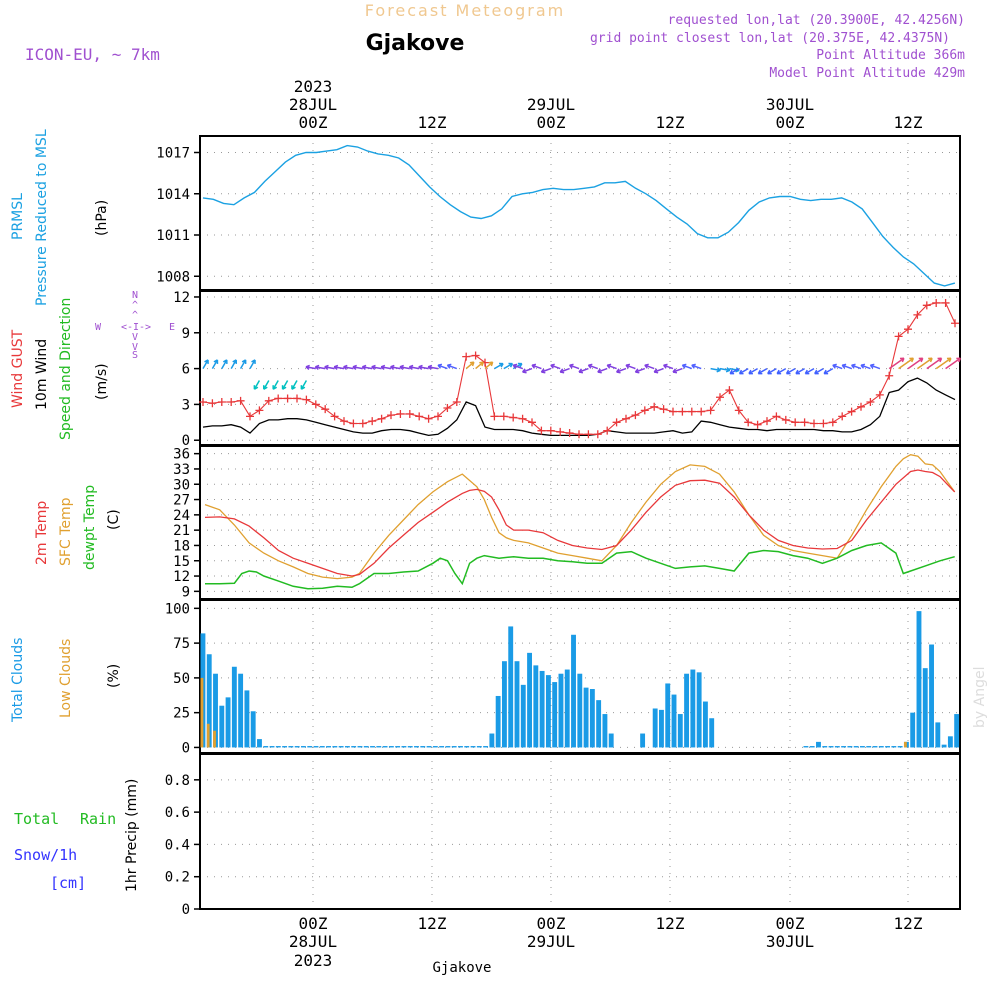 Image resolution: width=1000 pixels, height=1000 pixels. Describe the element at coordinates (465, 10) in the screenshot. I see `product-title: Forecast Meteogram` at that location.